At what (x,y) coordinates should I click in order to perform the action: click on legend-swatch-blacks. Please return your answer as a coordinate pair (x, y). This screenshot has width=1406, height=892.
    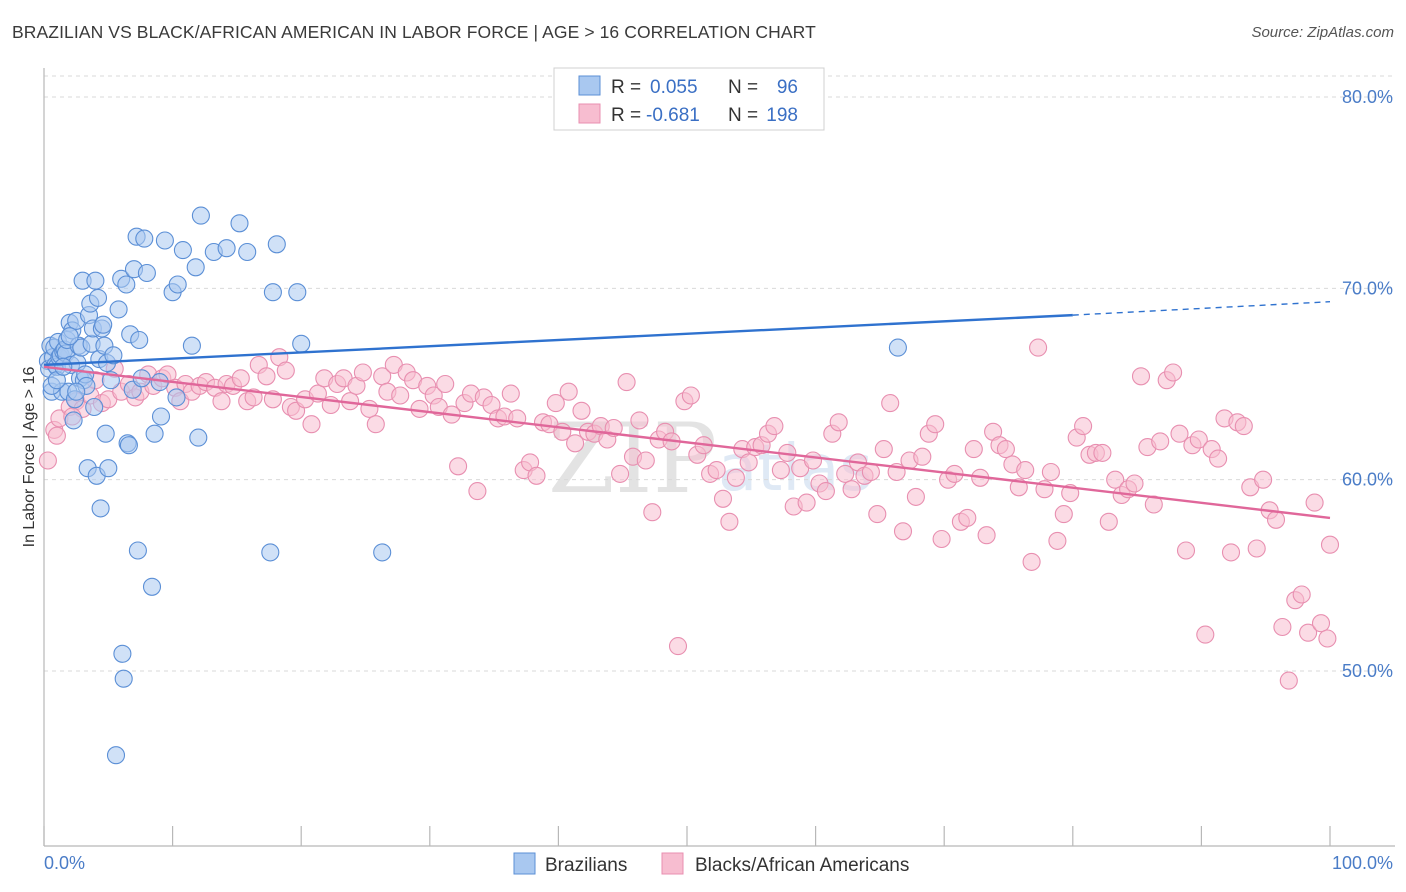
    Looking at the image, I should click on (589, 113).